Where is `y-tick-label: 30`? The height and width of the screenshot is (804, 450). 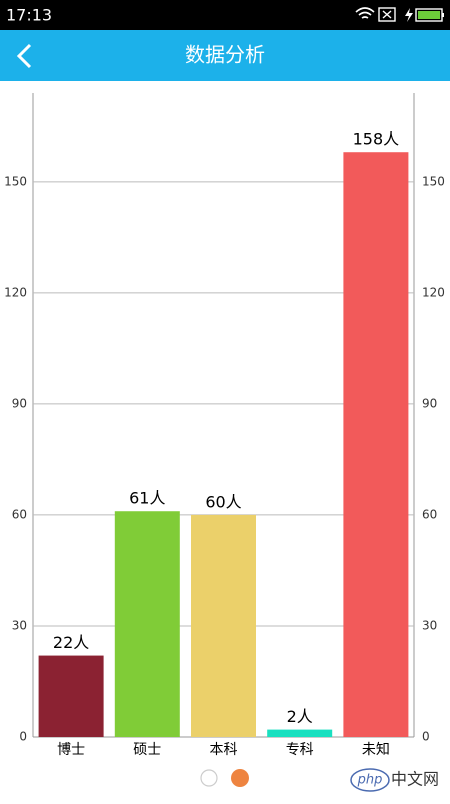 y-tick-label: 30 is located at coordinates (19, 625).